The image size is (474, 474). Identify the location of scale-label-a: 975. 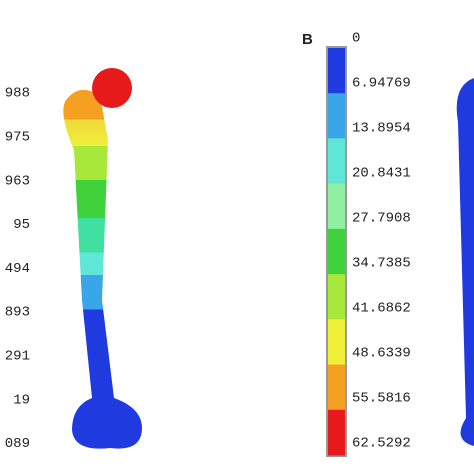
(17, 138).